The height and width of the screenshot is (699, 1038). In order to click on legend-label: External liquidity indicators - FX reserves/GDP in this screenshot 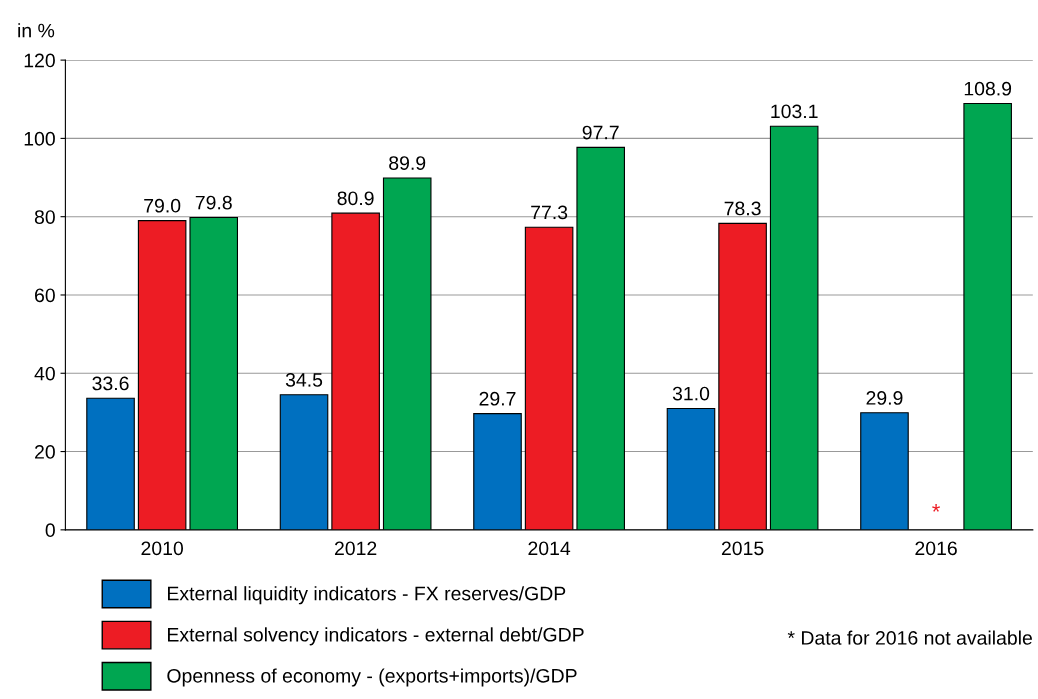, I will do `click(367, 595)`.